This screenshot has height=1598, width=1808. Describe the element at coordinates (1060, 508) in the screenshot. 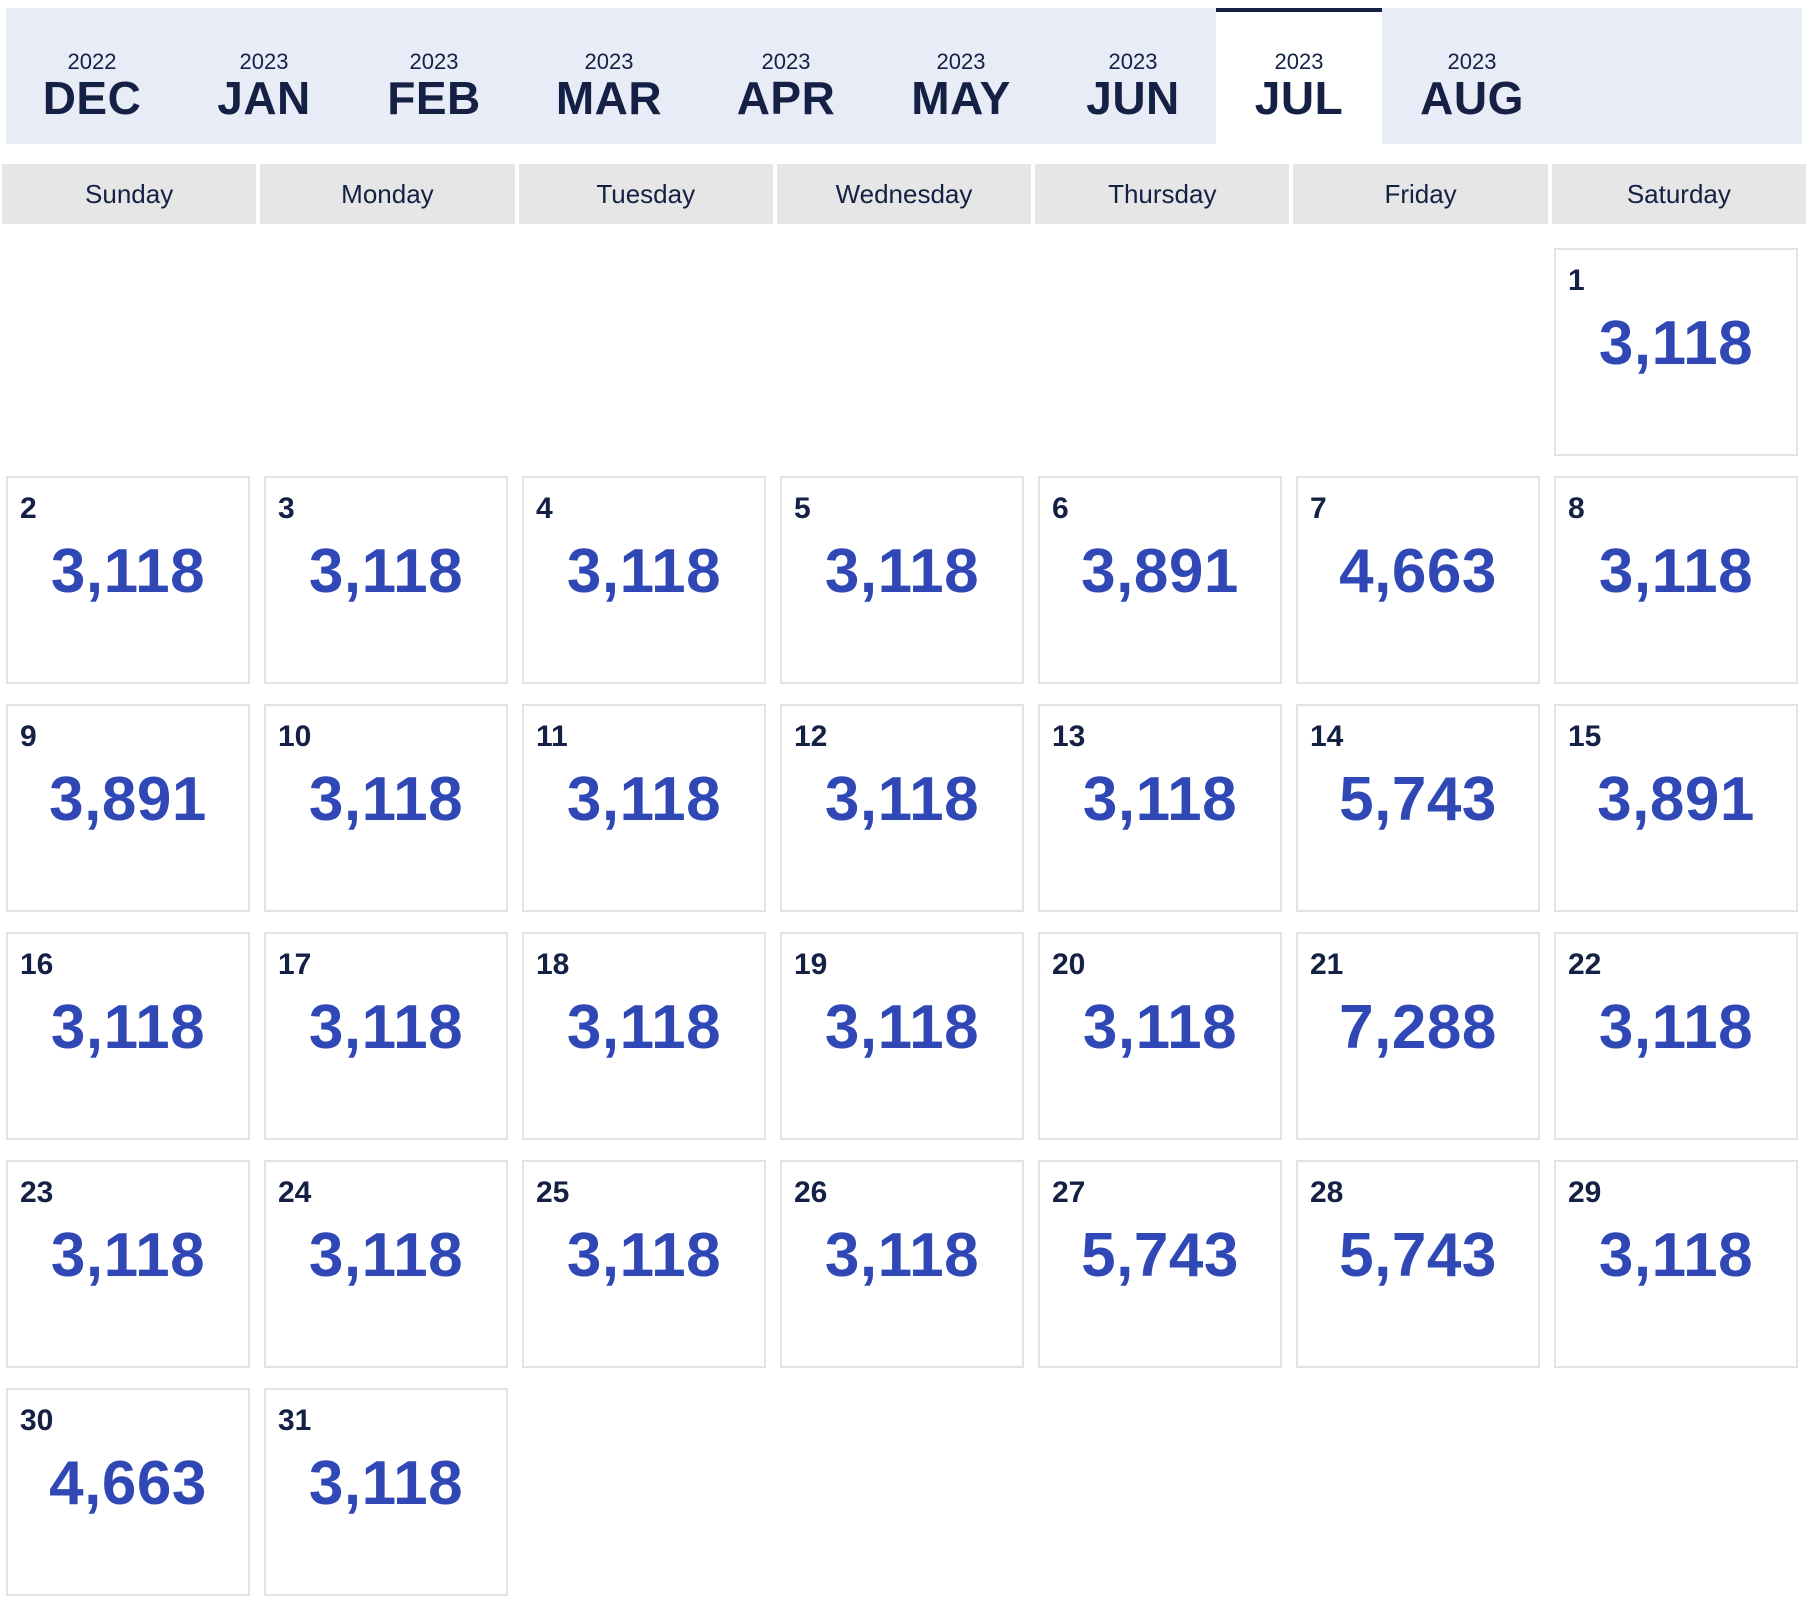

I see `day-number: 6` at that location.